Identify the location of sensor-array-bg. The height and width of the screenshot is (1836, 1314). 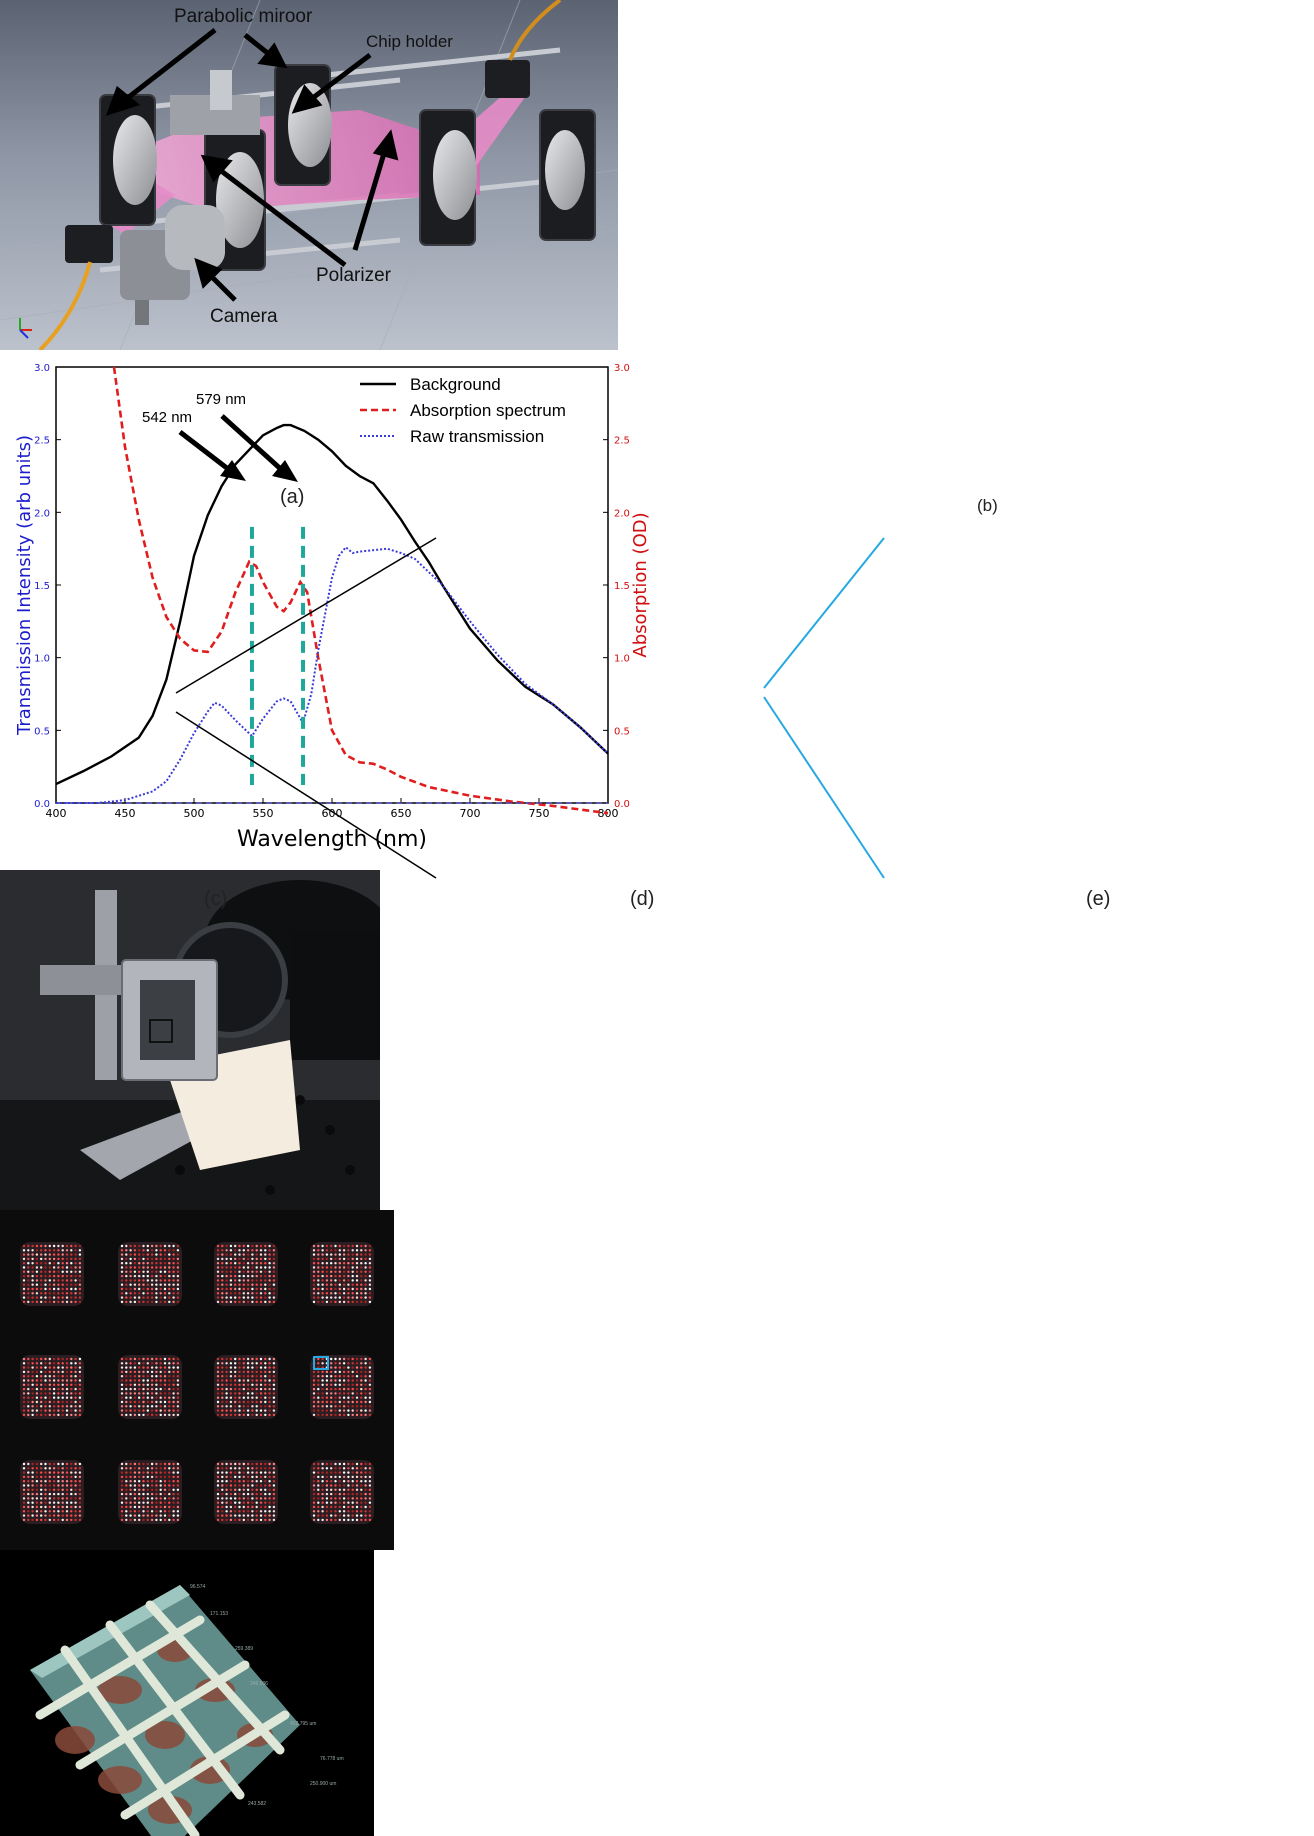
(52, 1274).